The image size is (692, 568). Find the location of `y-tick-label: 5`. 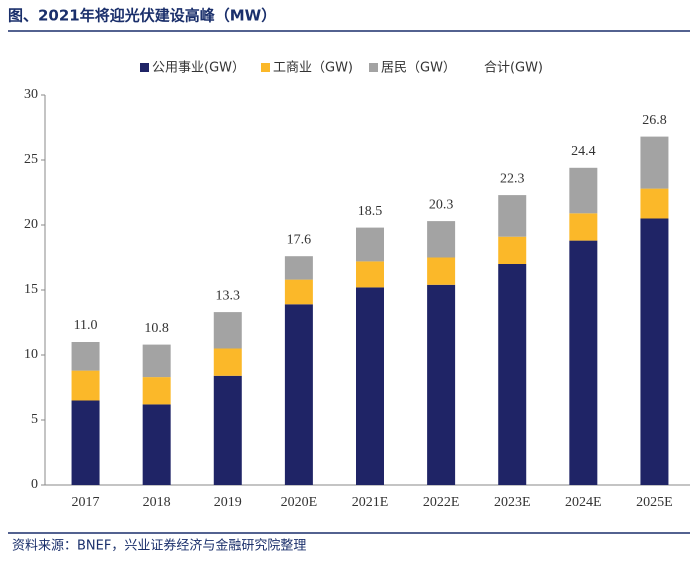

y-tick-label: 5 is located at coordinates (34, 419).